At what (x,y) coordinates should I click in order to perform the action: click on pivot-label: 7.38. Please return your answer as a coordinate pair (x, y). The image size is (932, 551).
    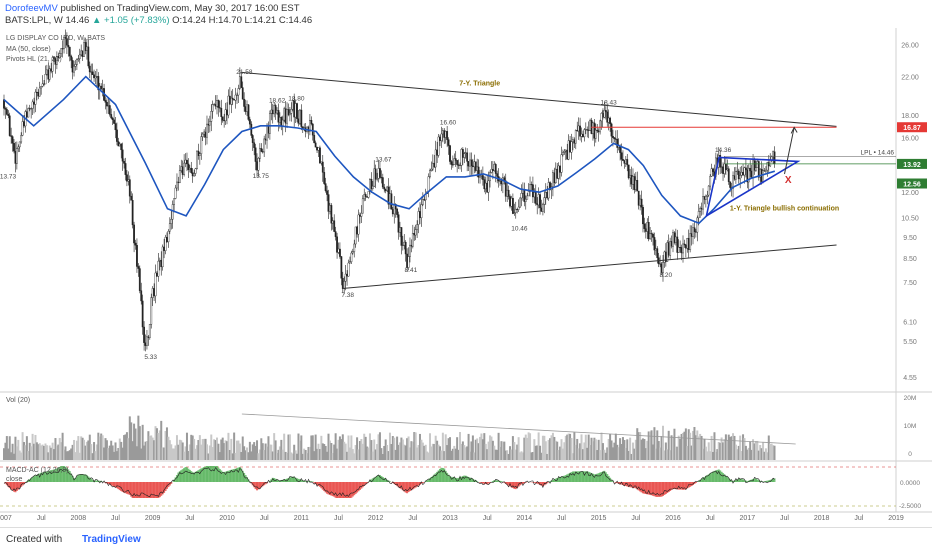
    Looking at the image, I should click on (347, 295).